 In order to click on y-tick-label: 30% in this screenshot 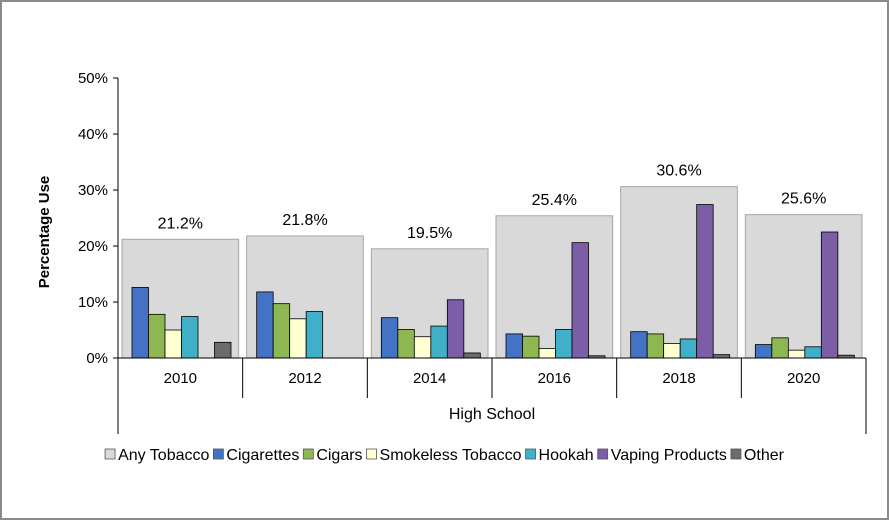, I will do `click(93, 190)`.